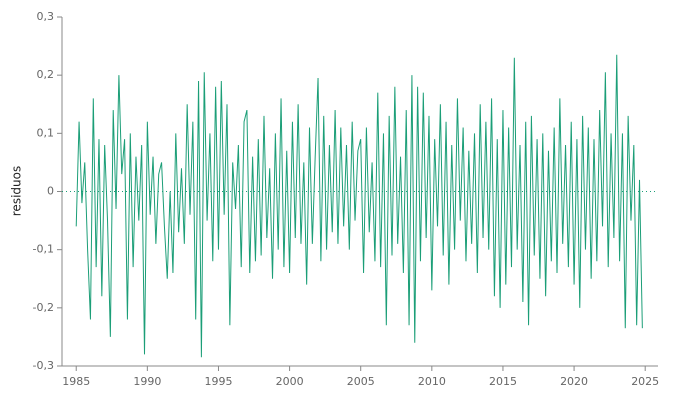 The height and width of the screenshot is (404, 680). I want to click on x-tick-label: 2005, so click(361, 381).